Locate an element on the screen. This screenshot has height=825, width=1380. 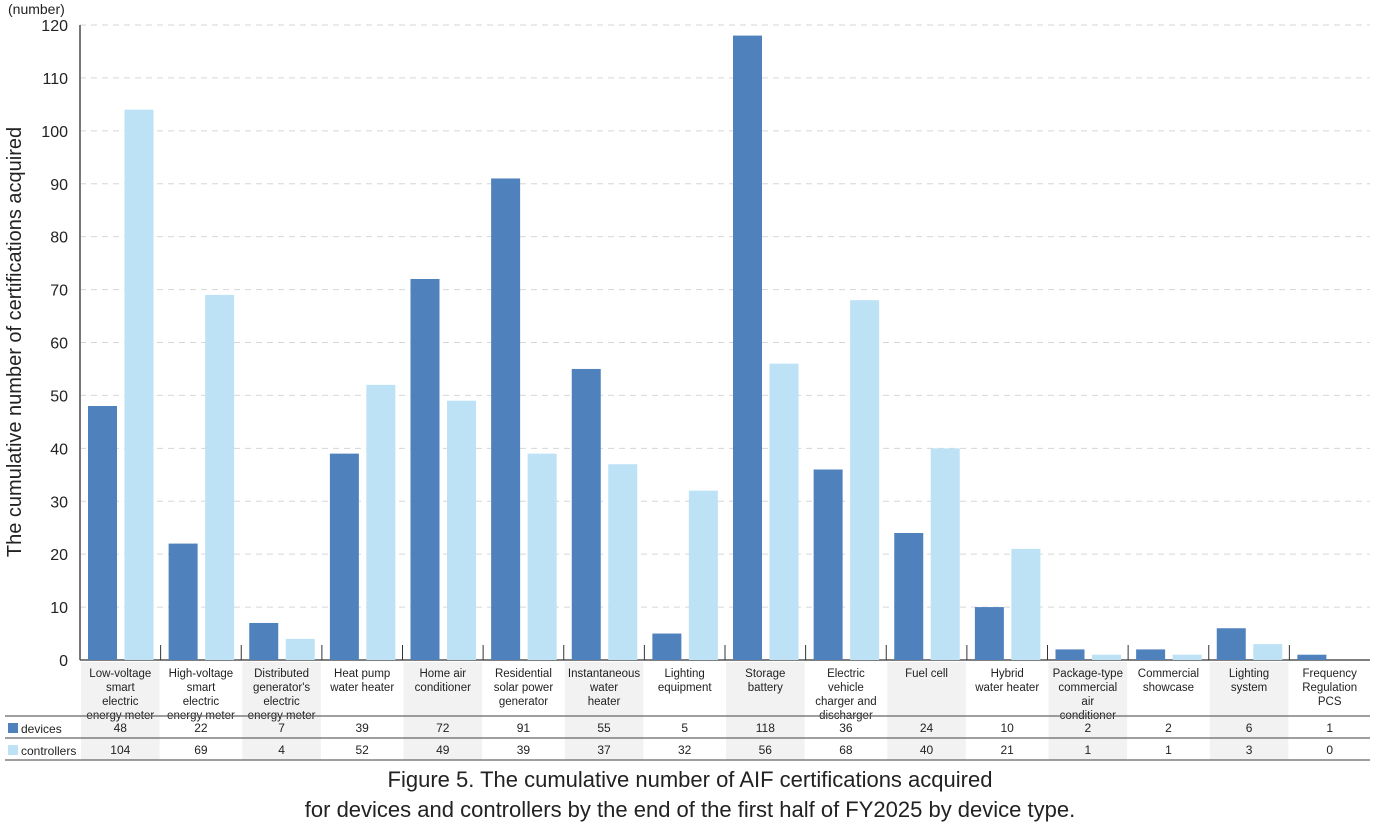
y-tick-label: 60 is located at coordinates (59, 344).